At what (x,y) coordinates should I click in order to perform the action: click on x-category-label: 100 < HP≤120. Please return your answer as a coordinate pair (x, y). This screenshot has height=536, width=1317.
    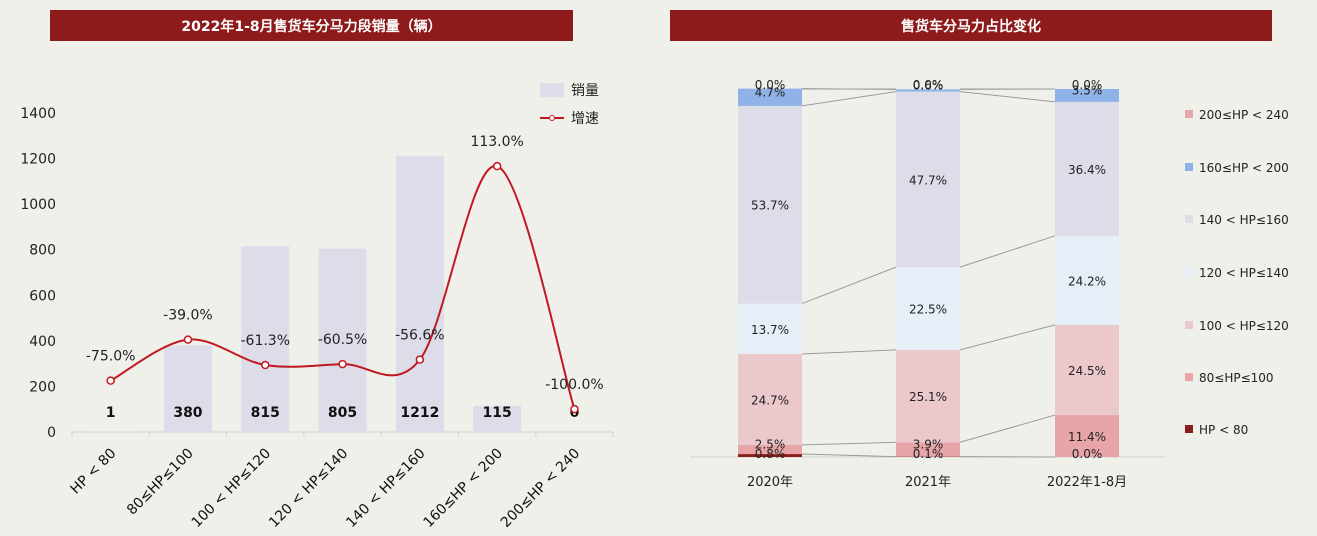
    Looking at the image, I should click on (231, 488).